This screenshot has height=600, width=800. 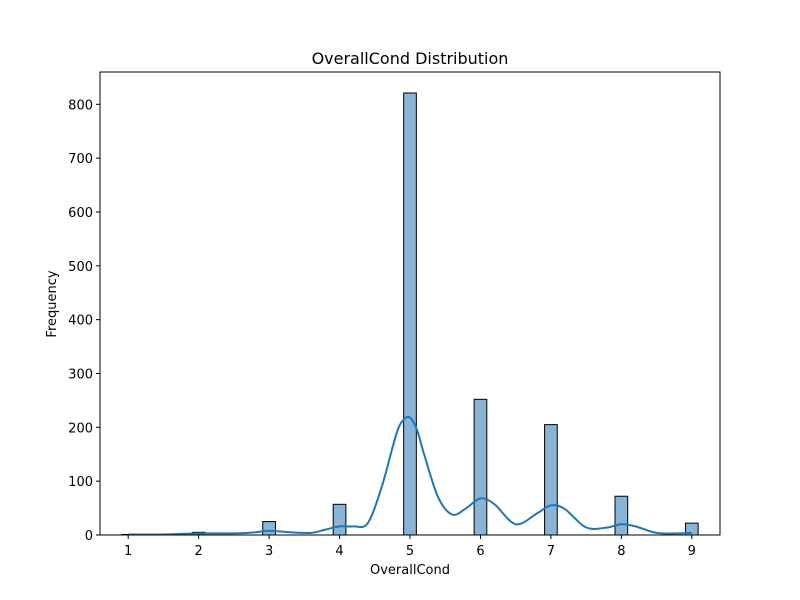 I want to click on chart-title: OverallCond Distribution, so click(x=410, y=58).